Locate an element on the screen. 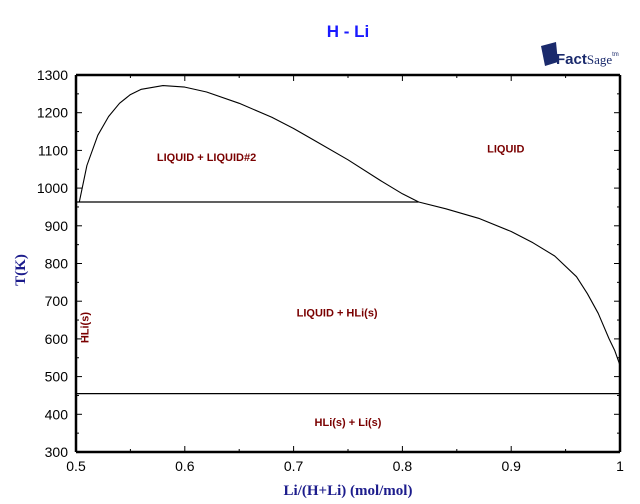 Image resolution: width=640 pixels, height=504 pixels. y-tick-label: 900 is located at coordinates (57, 226).